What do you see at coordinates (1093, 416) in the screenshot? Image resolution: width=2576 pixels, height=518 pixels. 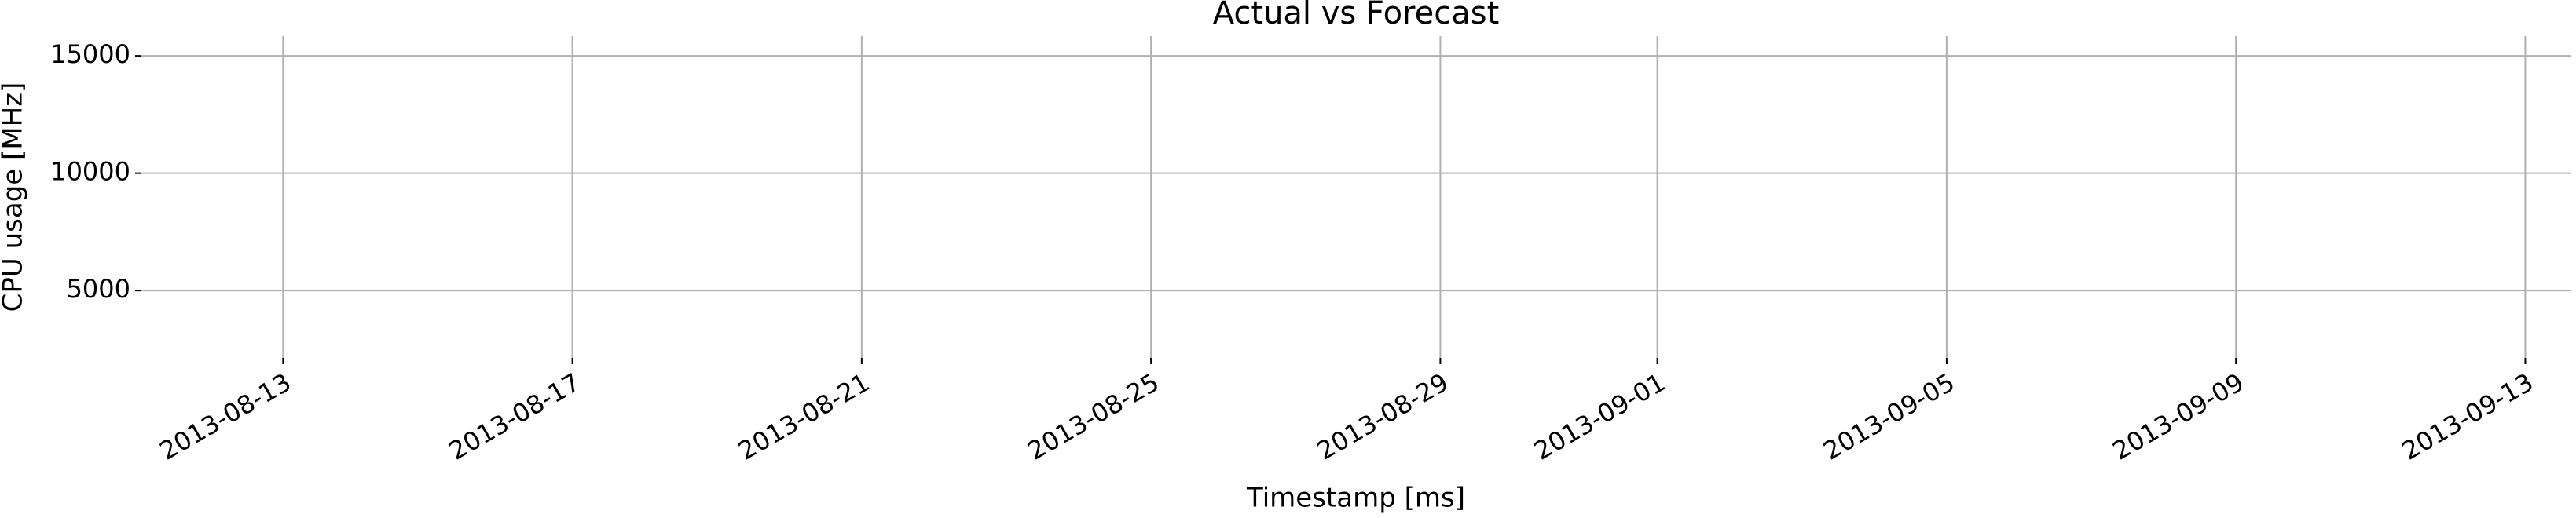 I see `x-tick-label: 2013-08-25` at bounding box center [1093, 416].